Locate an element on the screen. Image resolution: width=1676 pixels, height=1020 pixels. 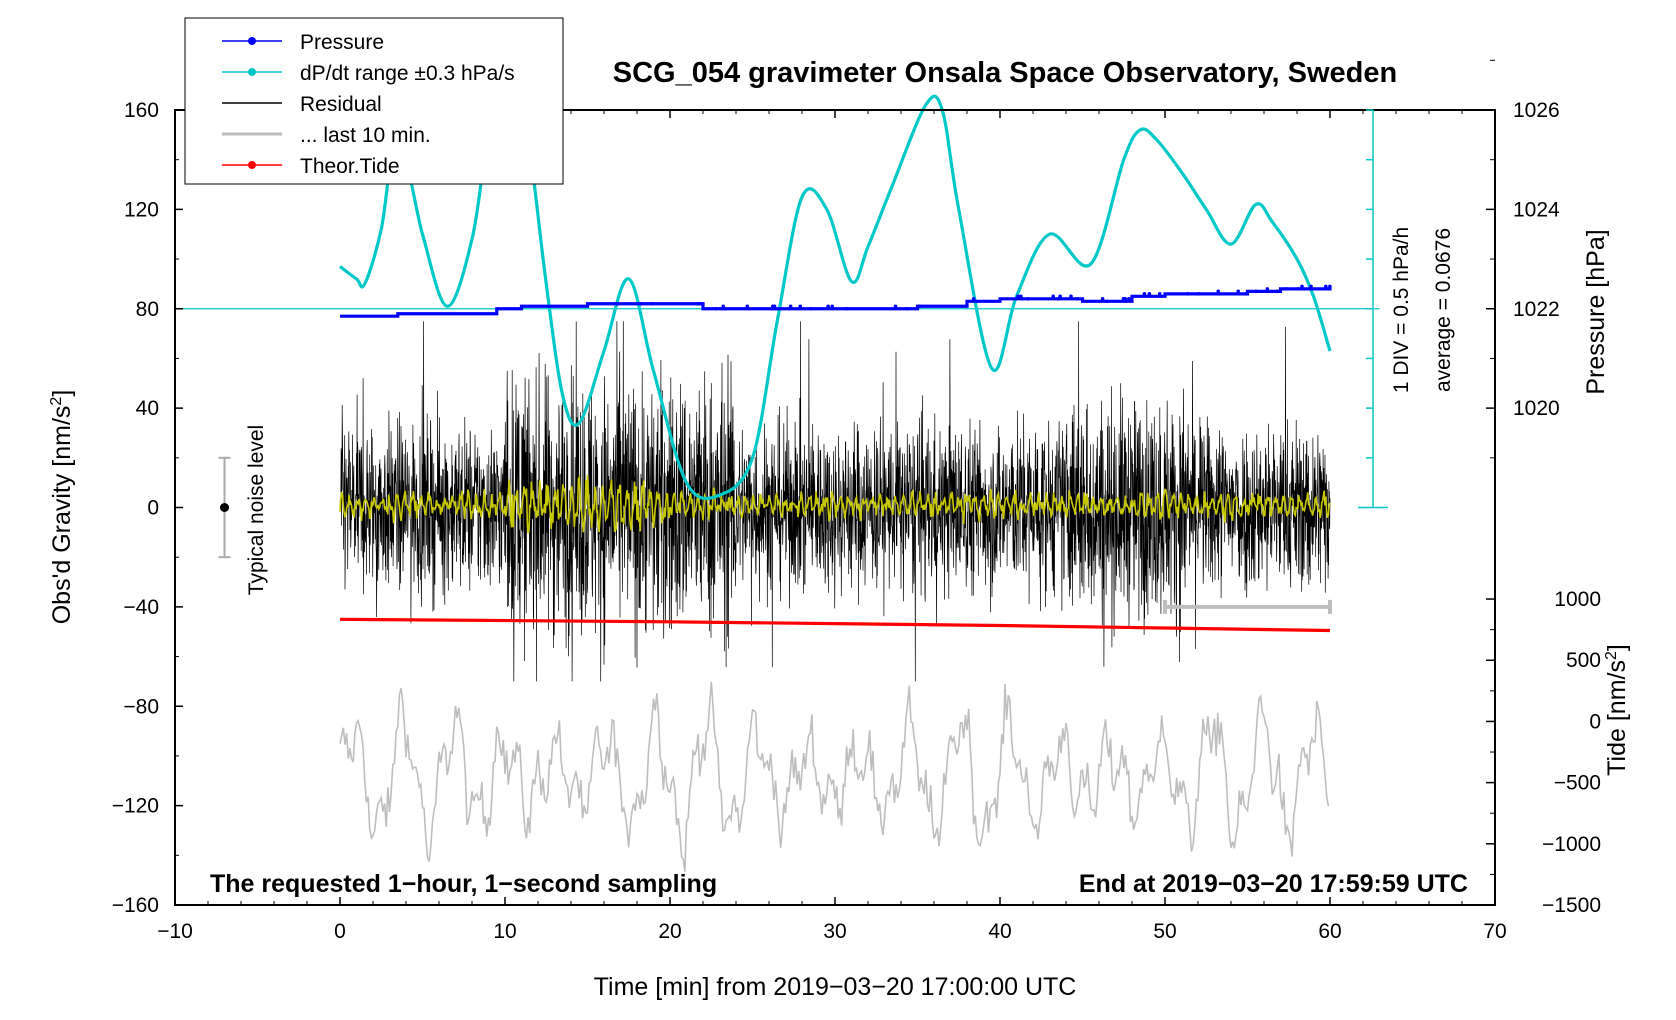
x-tick-label: 30 is located at coordinates (834, 931).